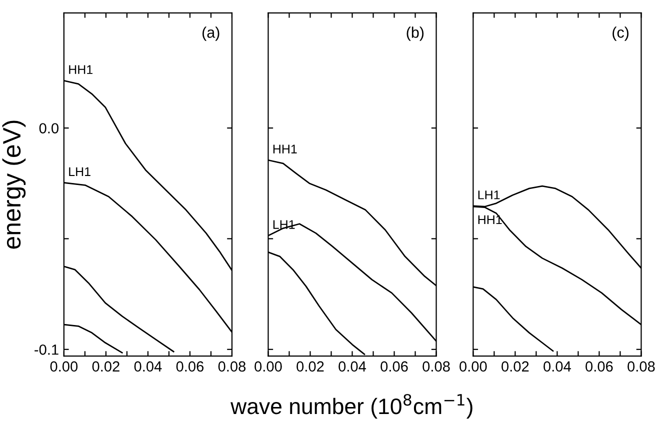 The height and width of the screenshot is (430, 659). I want to click on text: (b), so click(415, 33).